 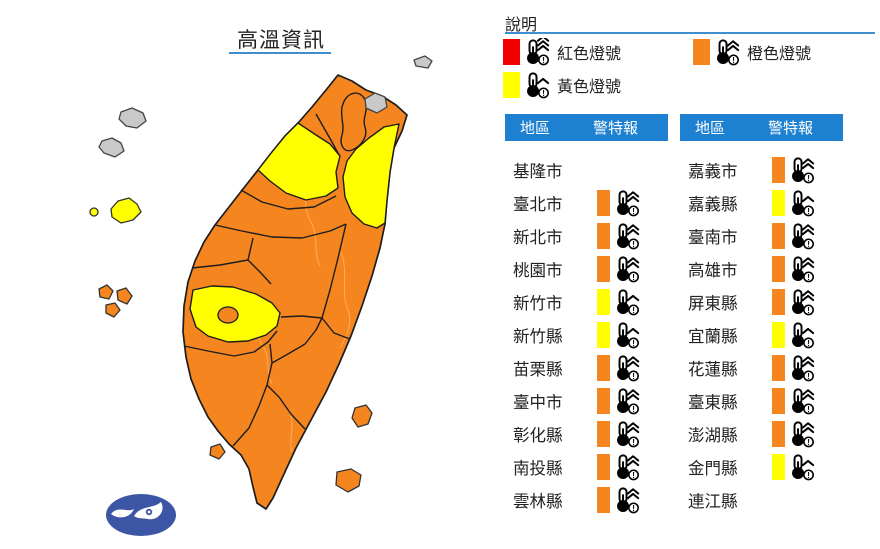 What do you see at coordinates (538, 270) in the screenshot?
I see `region-name: 桃園市` at bounding box center [538, 270].